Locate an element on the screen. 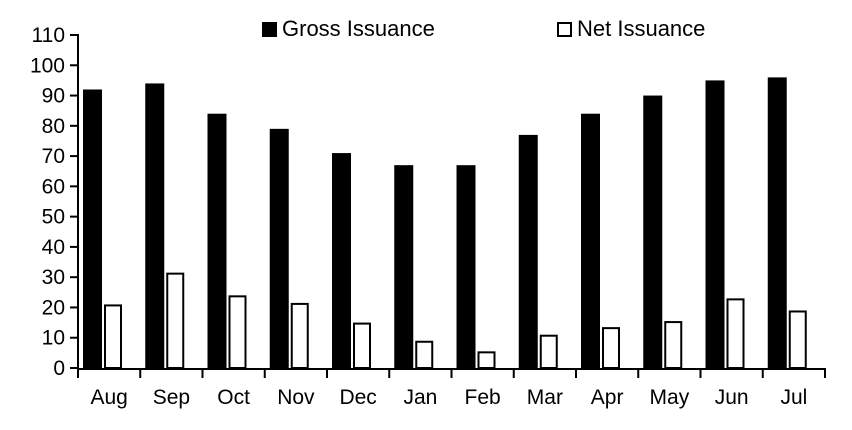 The image size is (852, 430). bar-gross-issuance-jun is located at coordinates (715, 224).